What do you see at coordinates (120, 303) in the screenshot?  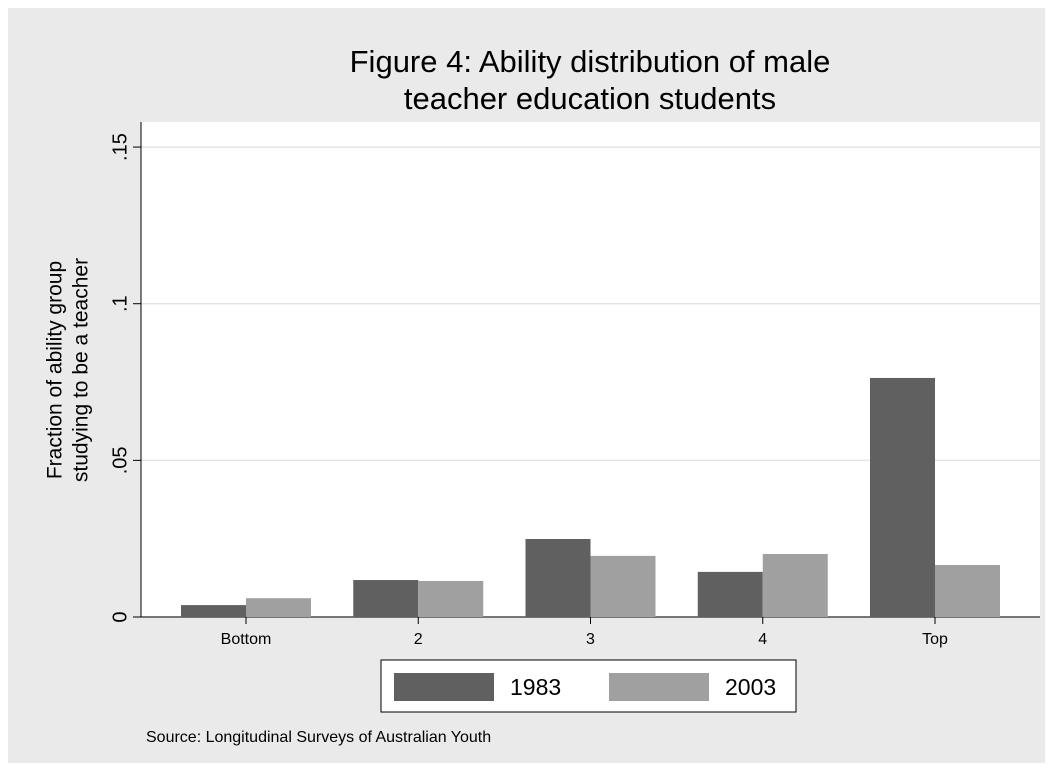 I see `y-tick-label: .1` at bounding box center [120, 303].